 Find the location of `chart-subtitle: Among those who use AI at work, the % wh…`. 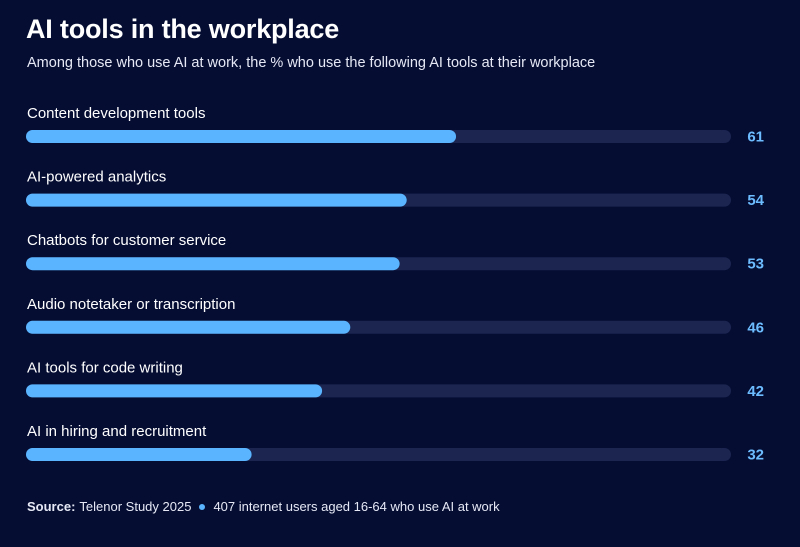

chart-subtitle: Among those who use AI at work, the % wh… is located at coordinates (311, 63).